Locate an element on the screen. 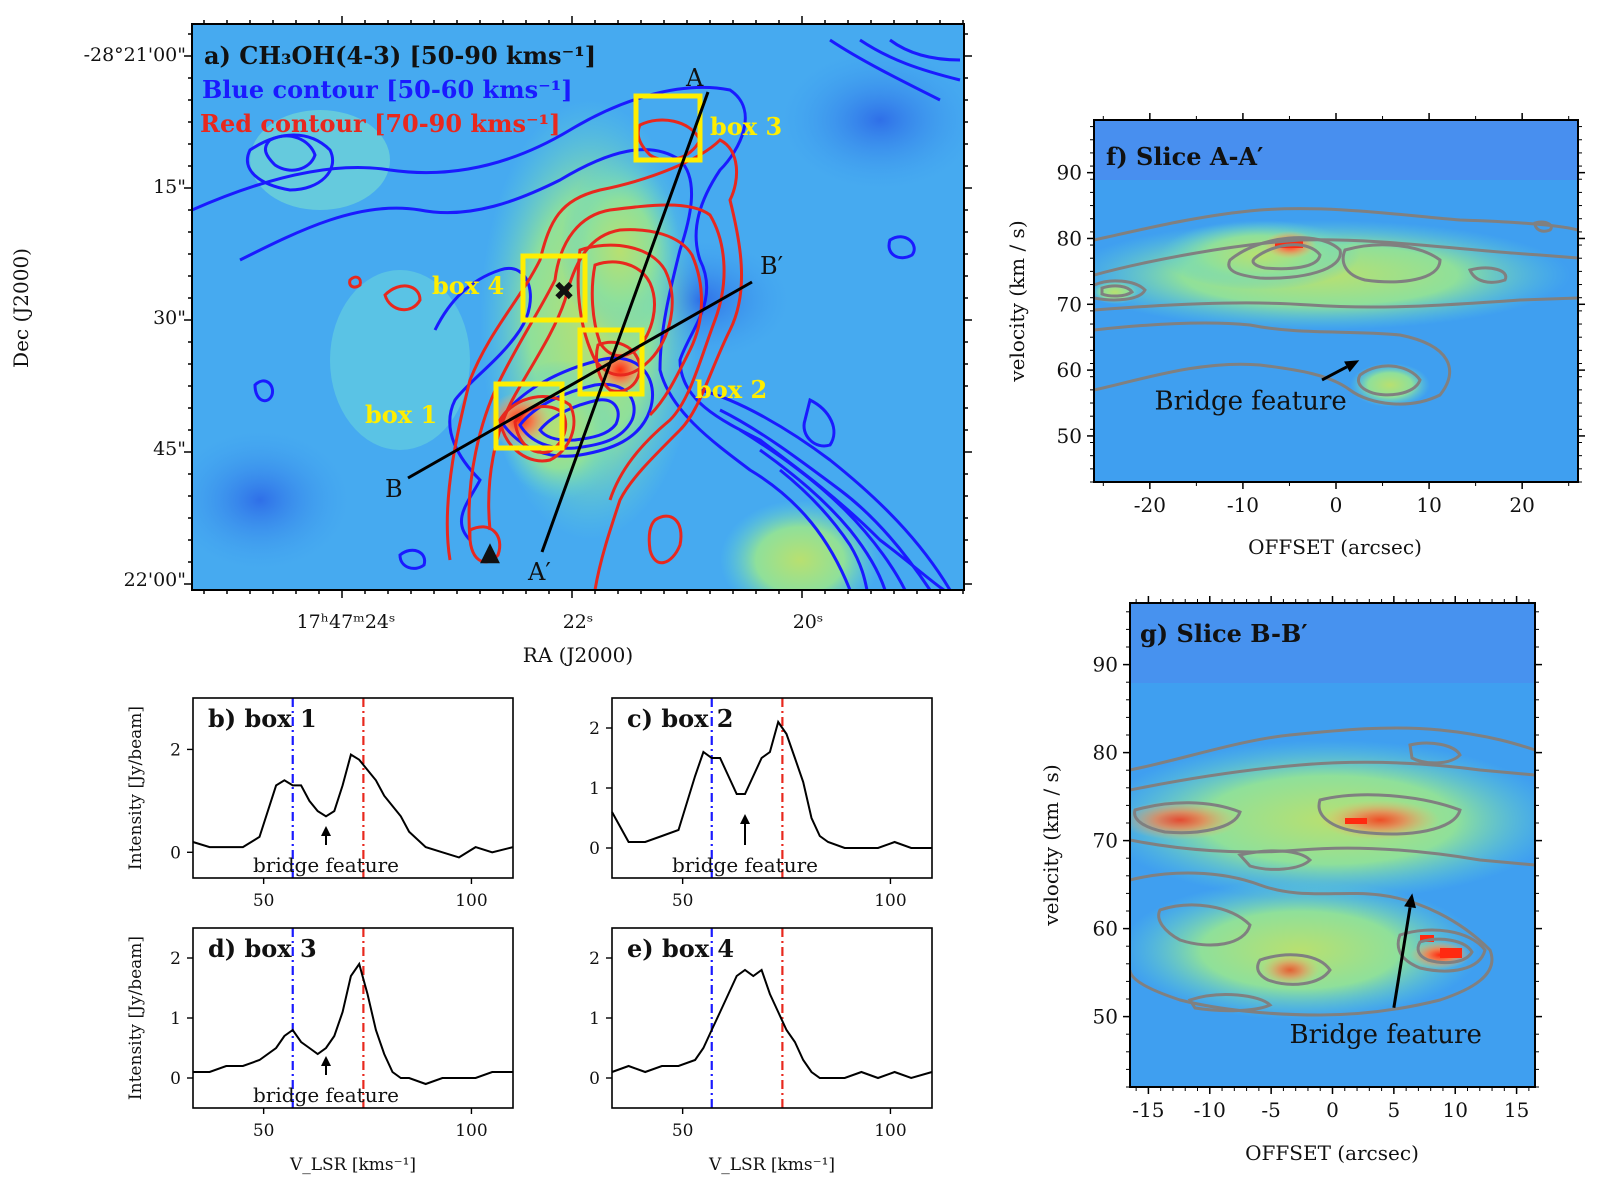 This screenshot has width=1600, height=1200. slice-f-ylabel: velocity (km / s) is located at coordinates (1017, 301).